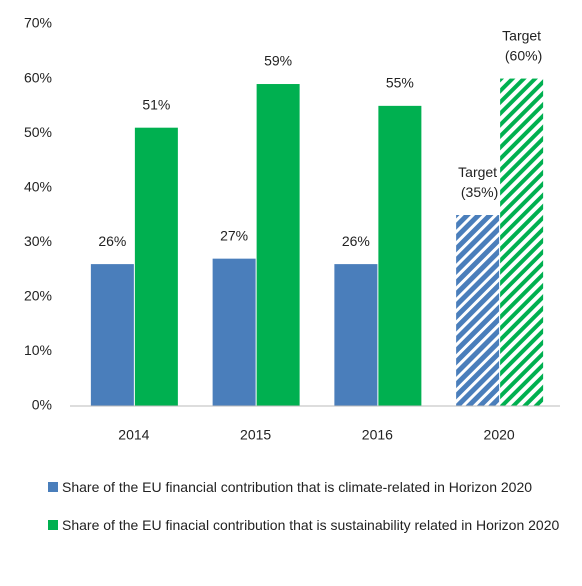 The width and height of the screenshot is (582, 586). I want to click on value-label: Target (35%), so click(477, 182).